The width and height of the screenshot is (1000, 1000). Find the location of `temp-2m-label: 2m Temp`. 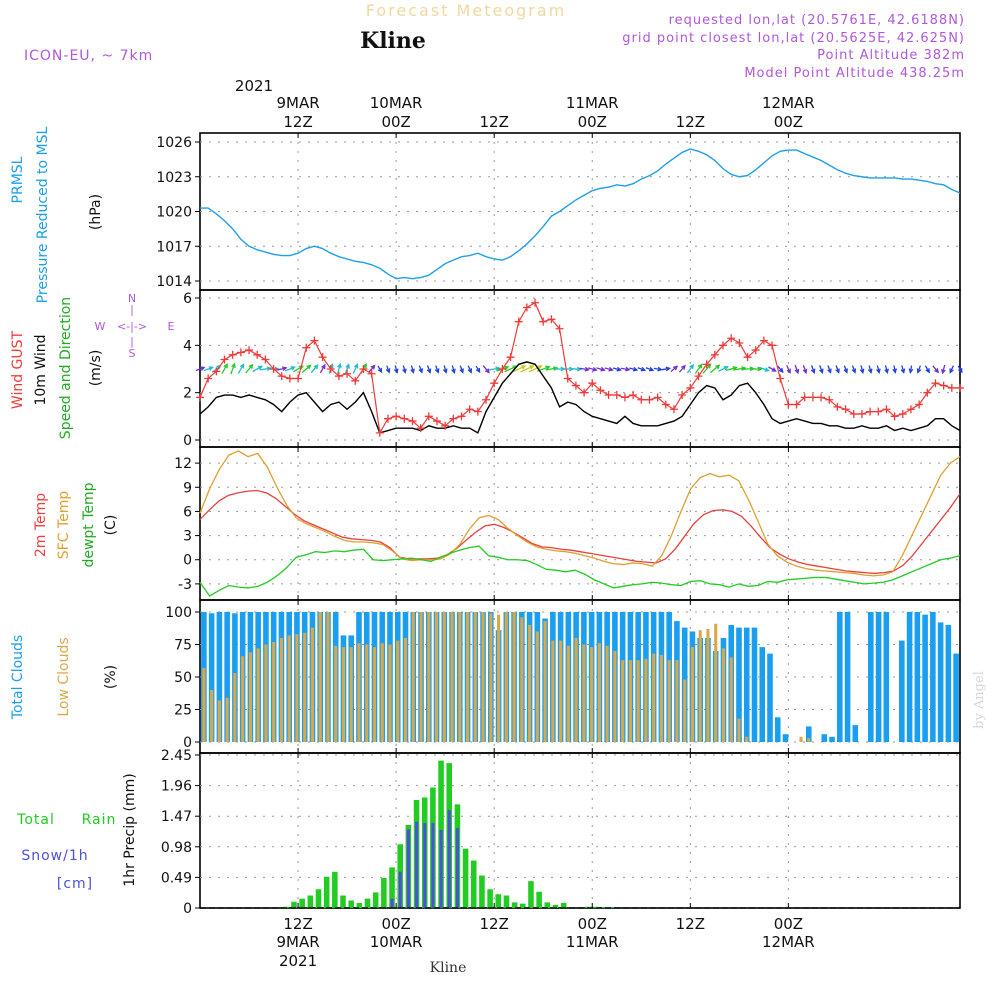

temp-2m-label: 2m Temp is located at coordinates (41, 525).